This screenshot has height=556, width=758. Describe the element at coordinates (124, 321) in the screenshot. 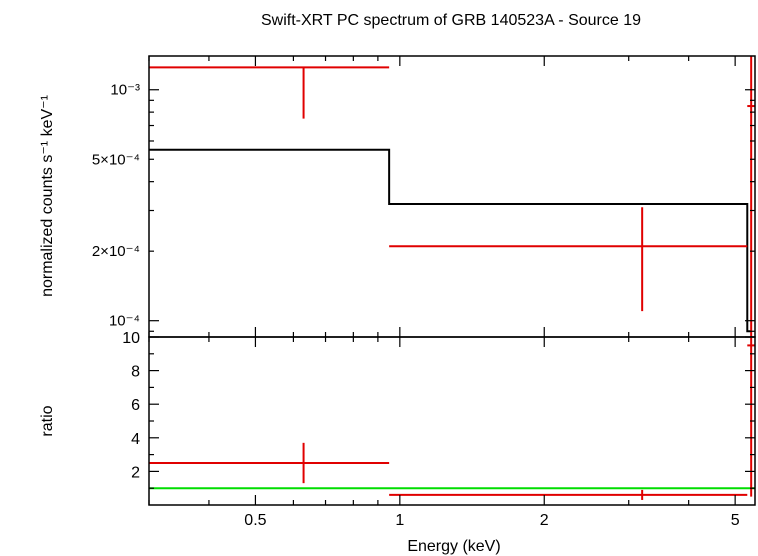

I see `y-tick-label: 10⁻⁴` at that location.